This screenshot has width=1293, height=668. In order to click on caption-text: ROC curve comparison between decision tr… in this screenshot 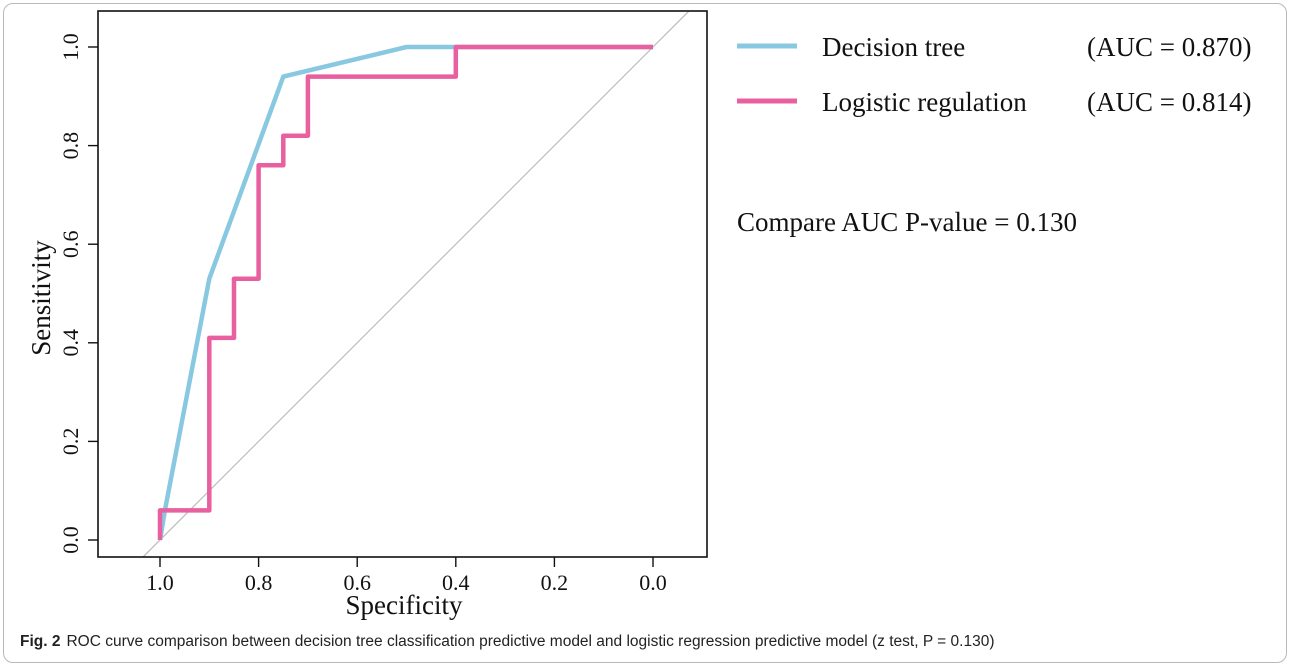, I will do `click(530, 641)`.